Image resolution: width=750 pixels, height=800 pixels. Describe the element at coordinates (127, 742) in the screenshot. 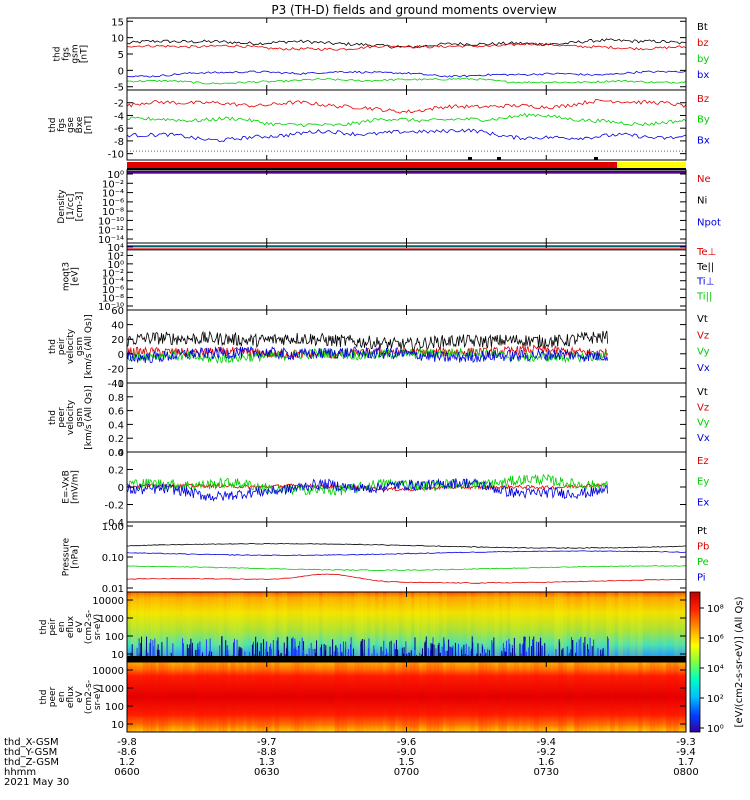

I see `xaxis-value: -9.8` at that location.